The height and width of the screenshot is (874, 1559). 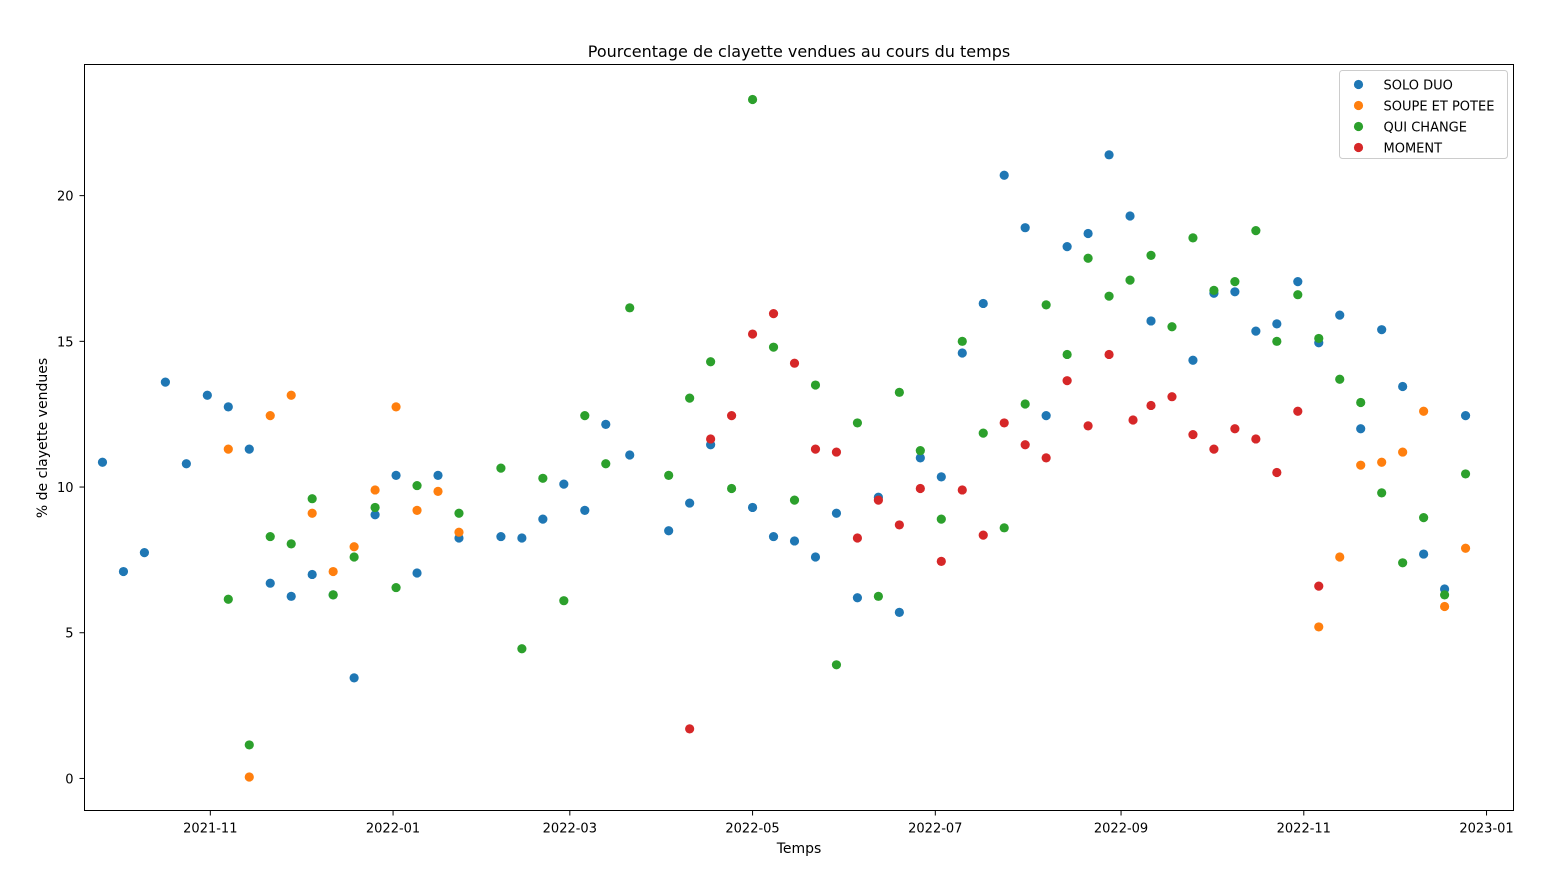 What do you see at coordinates (752, 829) in the screenshot?
I see `x-tick-label: 2022-05` at bounding box center [752, 829].